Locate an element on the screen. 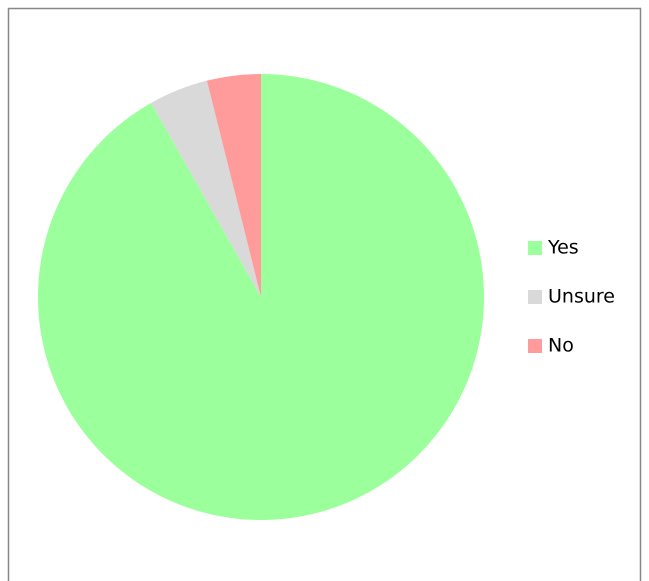 The width and height of the screenshot is (649, 581). legend-label: Yes is located at coordinates (563, 248).